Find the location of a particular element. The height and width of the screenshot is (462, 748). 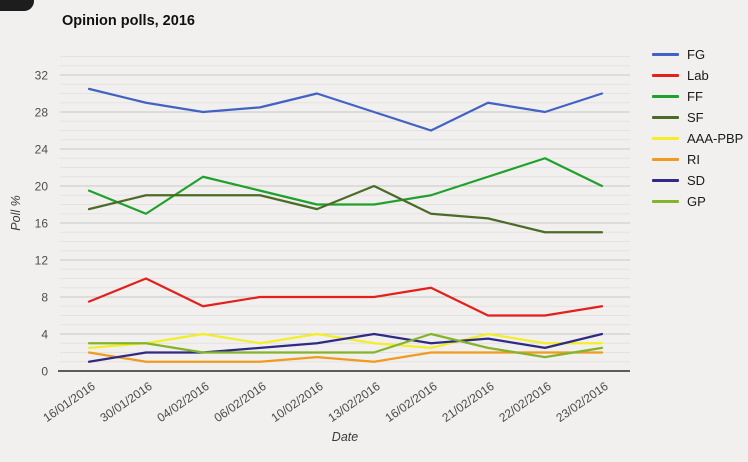

legend-swatch-SF is located at coordinates (665, 117).